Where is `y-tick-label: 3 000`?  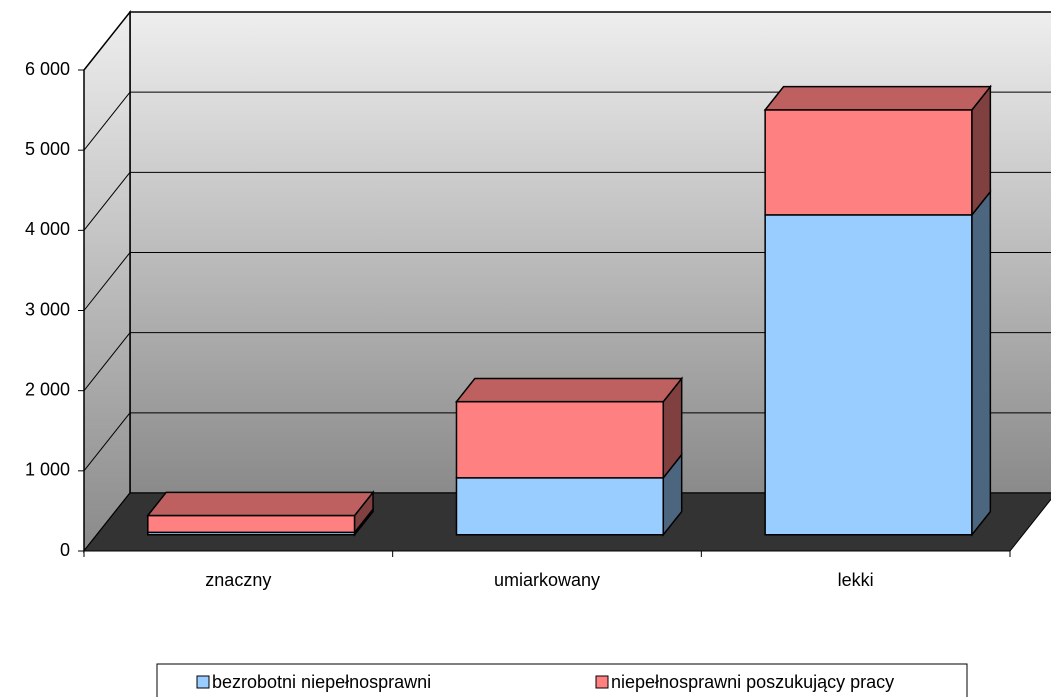
y-tick-label: 3 000 is located at coordinates (47, 309).